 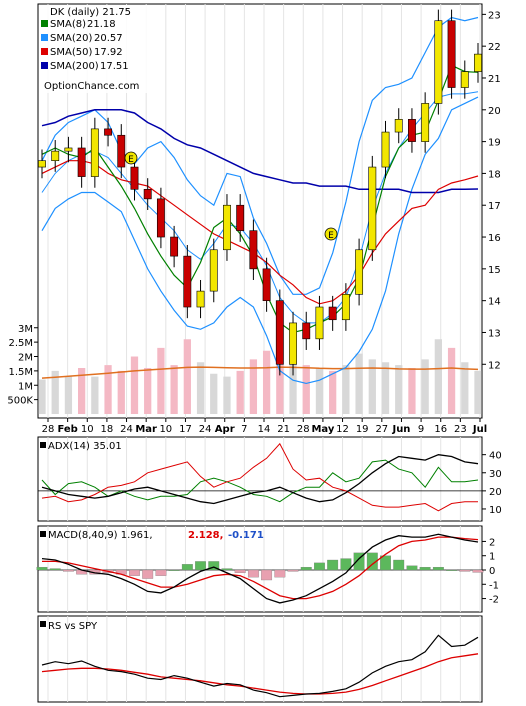 What do you see at coordinates (494, 238) in the screenshot?
I see `price-tick-label: 16` at bounding box center [494, 238].